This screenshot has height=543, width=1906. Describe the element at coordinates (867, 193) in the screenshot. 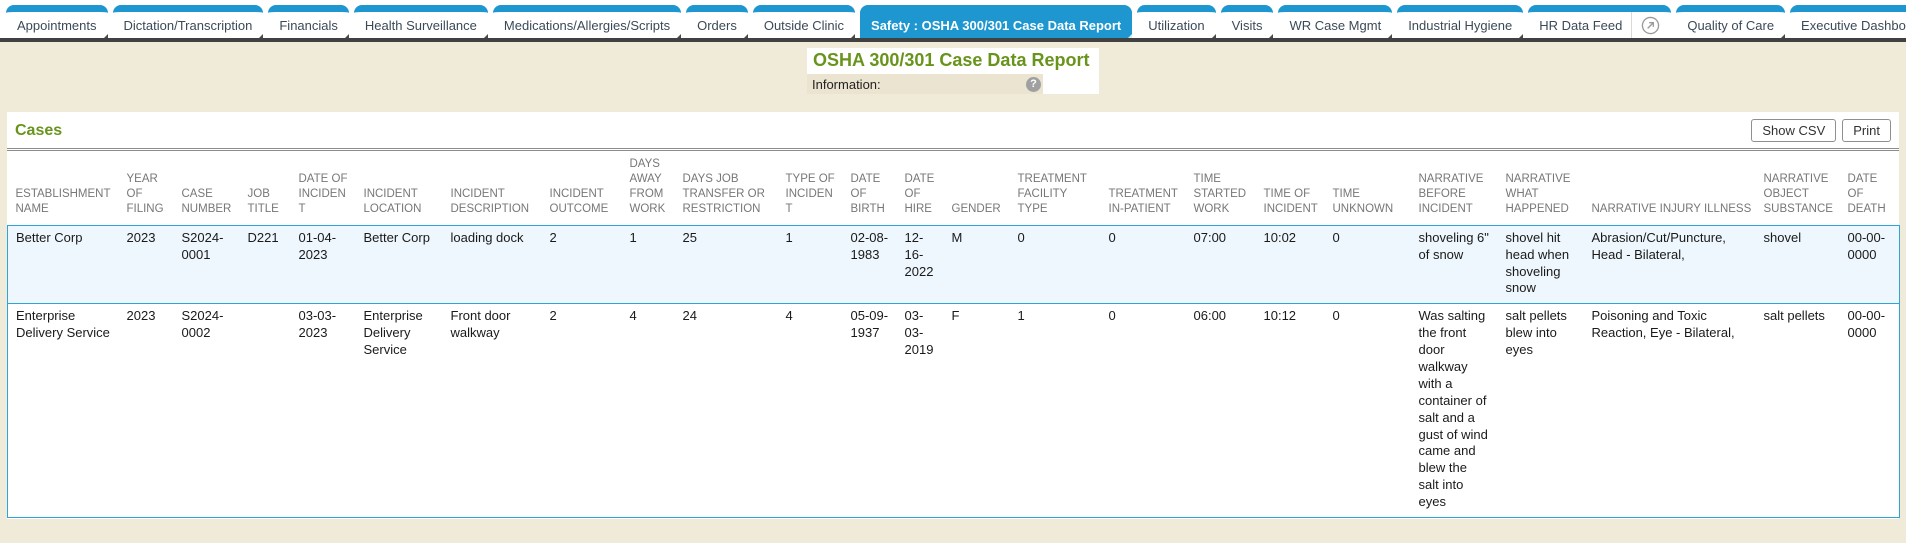

I see `column-header: DATE OF BIRTH` at that location.